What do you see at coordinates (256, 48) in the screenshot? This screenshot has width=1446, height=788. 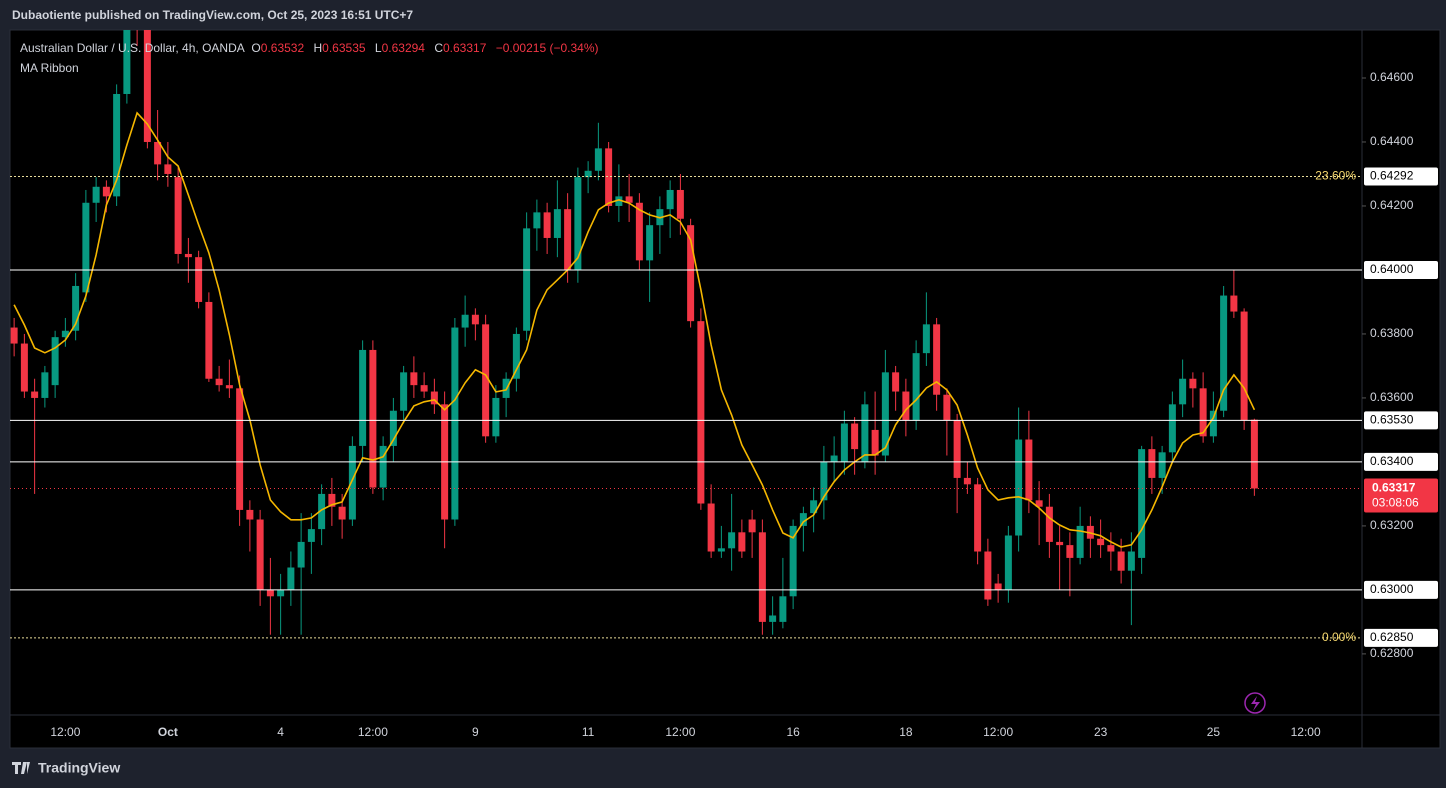 I see `ohlc-letter: O` at bounding box center [256, 48].